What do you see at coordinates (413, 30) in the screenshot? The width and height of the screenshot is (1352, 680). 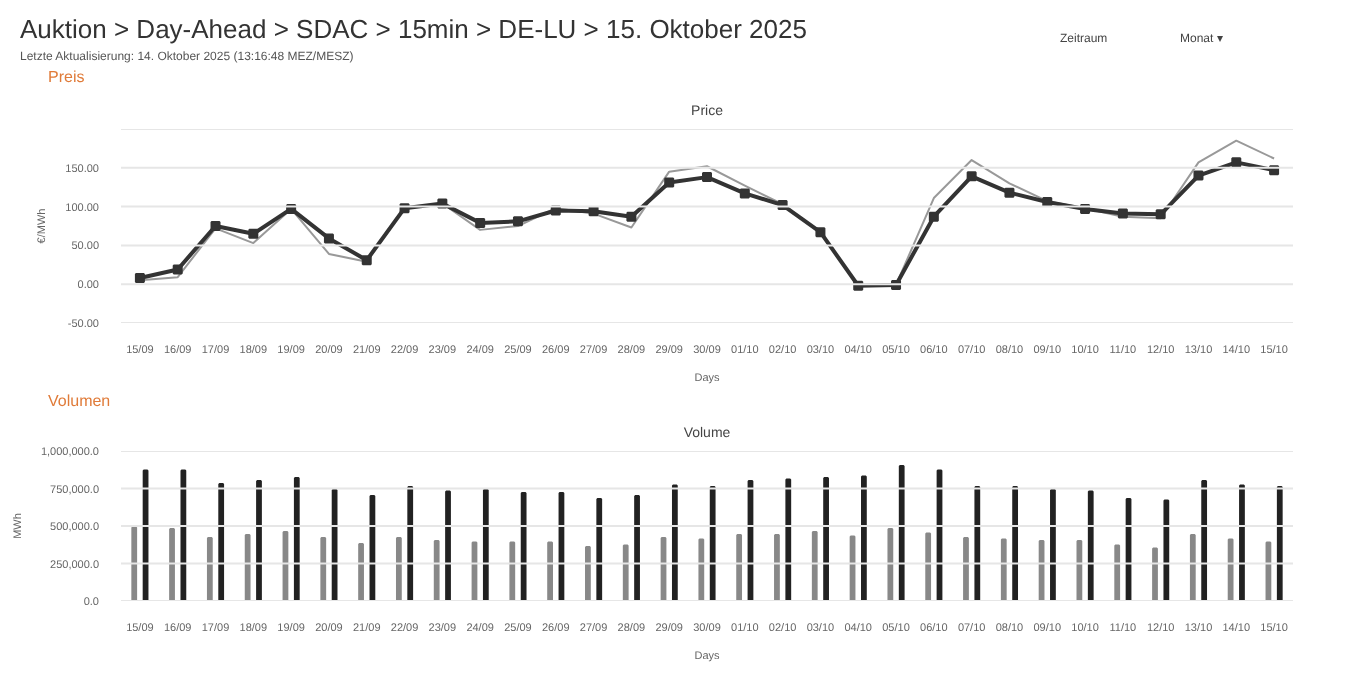 I see `text: Auktion > Day-Ahead > SDAC > 15min > DE-LU > 15. Oktober 2025` at bounding box center [413, 30].